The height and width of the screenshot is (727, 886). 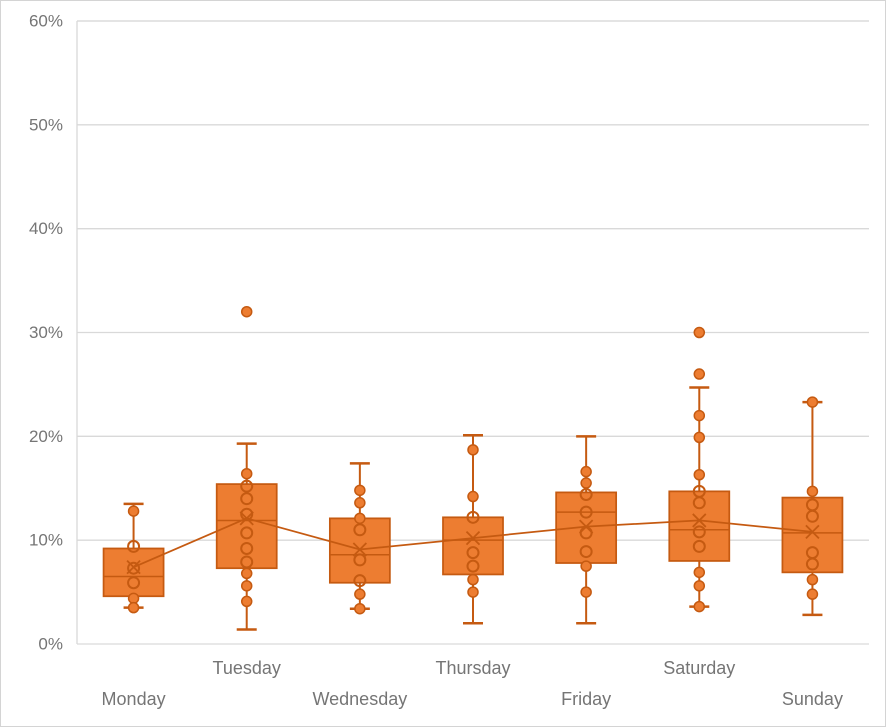 I want to click on y-axis-tick-label-0pct: 0%, so click(x=50, y=644).